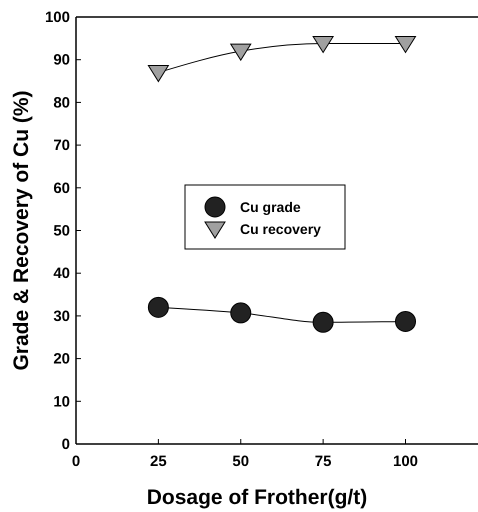 The image size is (478, 512). I want to click on legend-label: Cu recovery, so click(281, 229).